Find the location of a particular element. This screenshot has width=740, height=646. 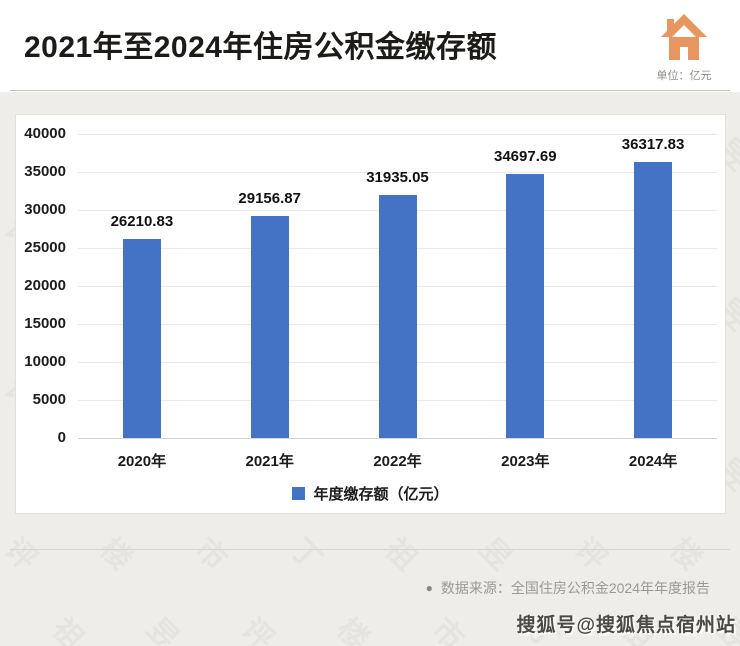

x-axis-tick-label: 2021年 is located at coordinates (269, 461).